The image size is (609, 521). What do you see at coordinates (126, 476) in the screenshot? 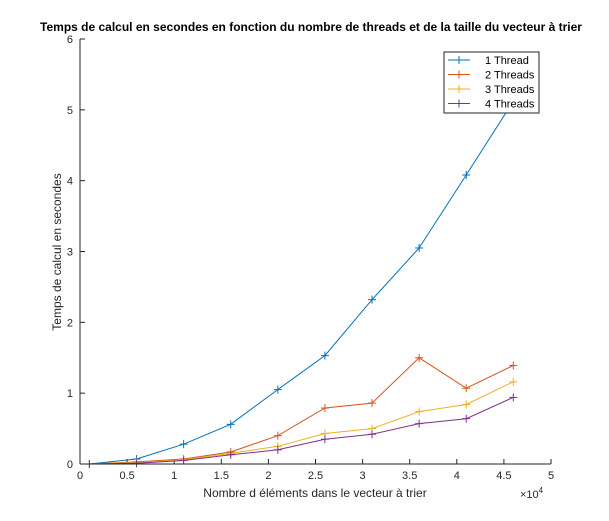
I see `x-tick-label: 0.5` at bounding box center [126, 476].